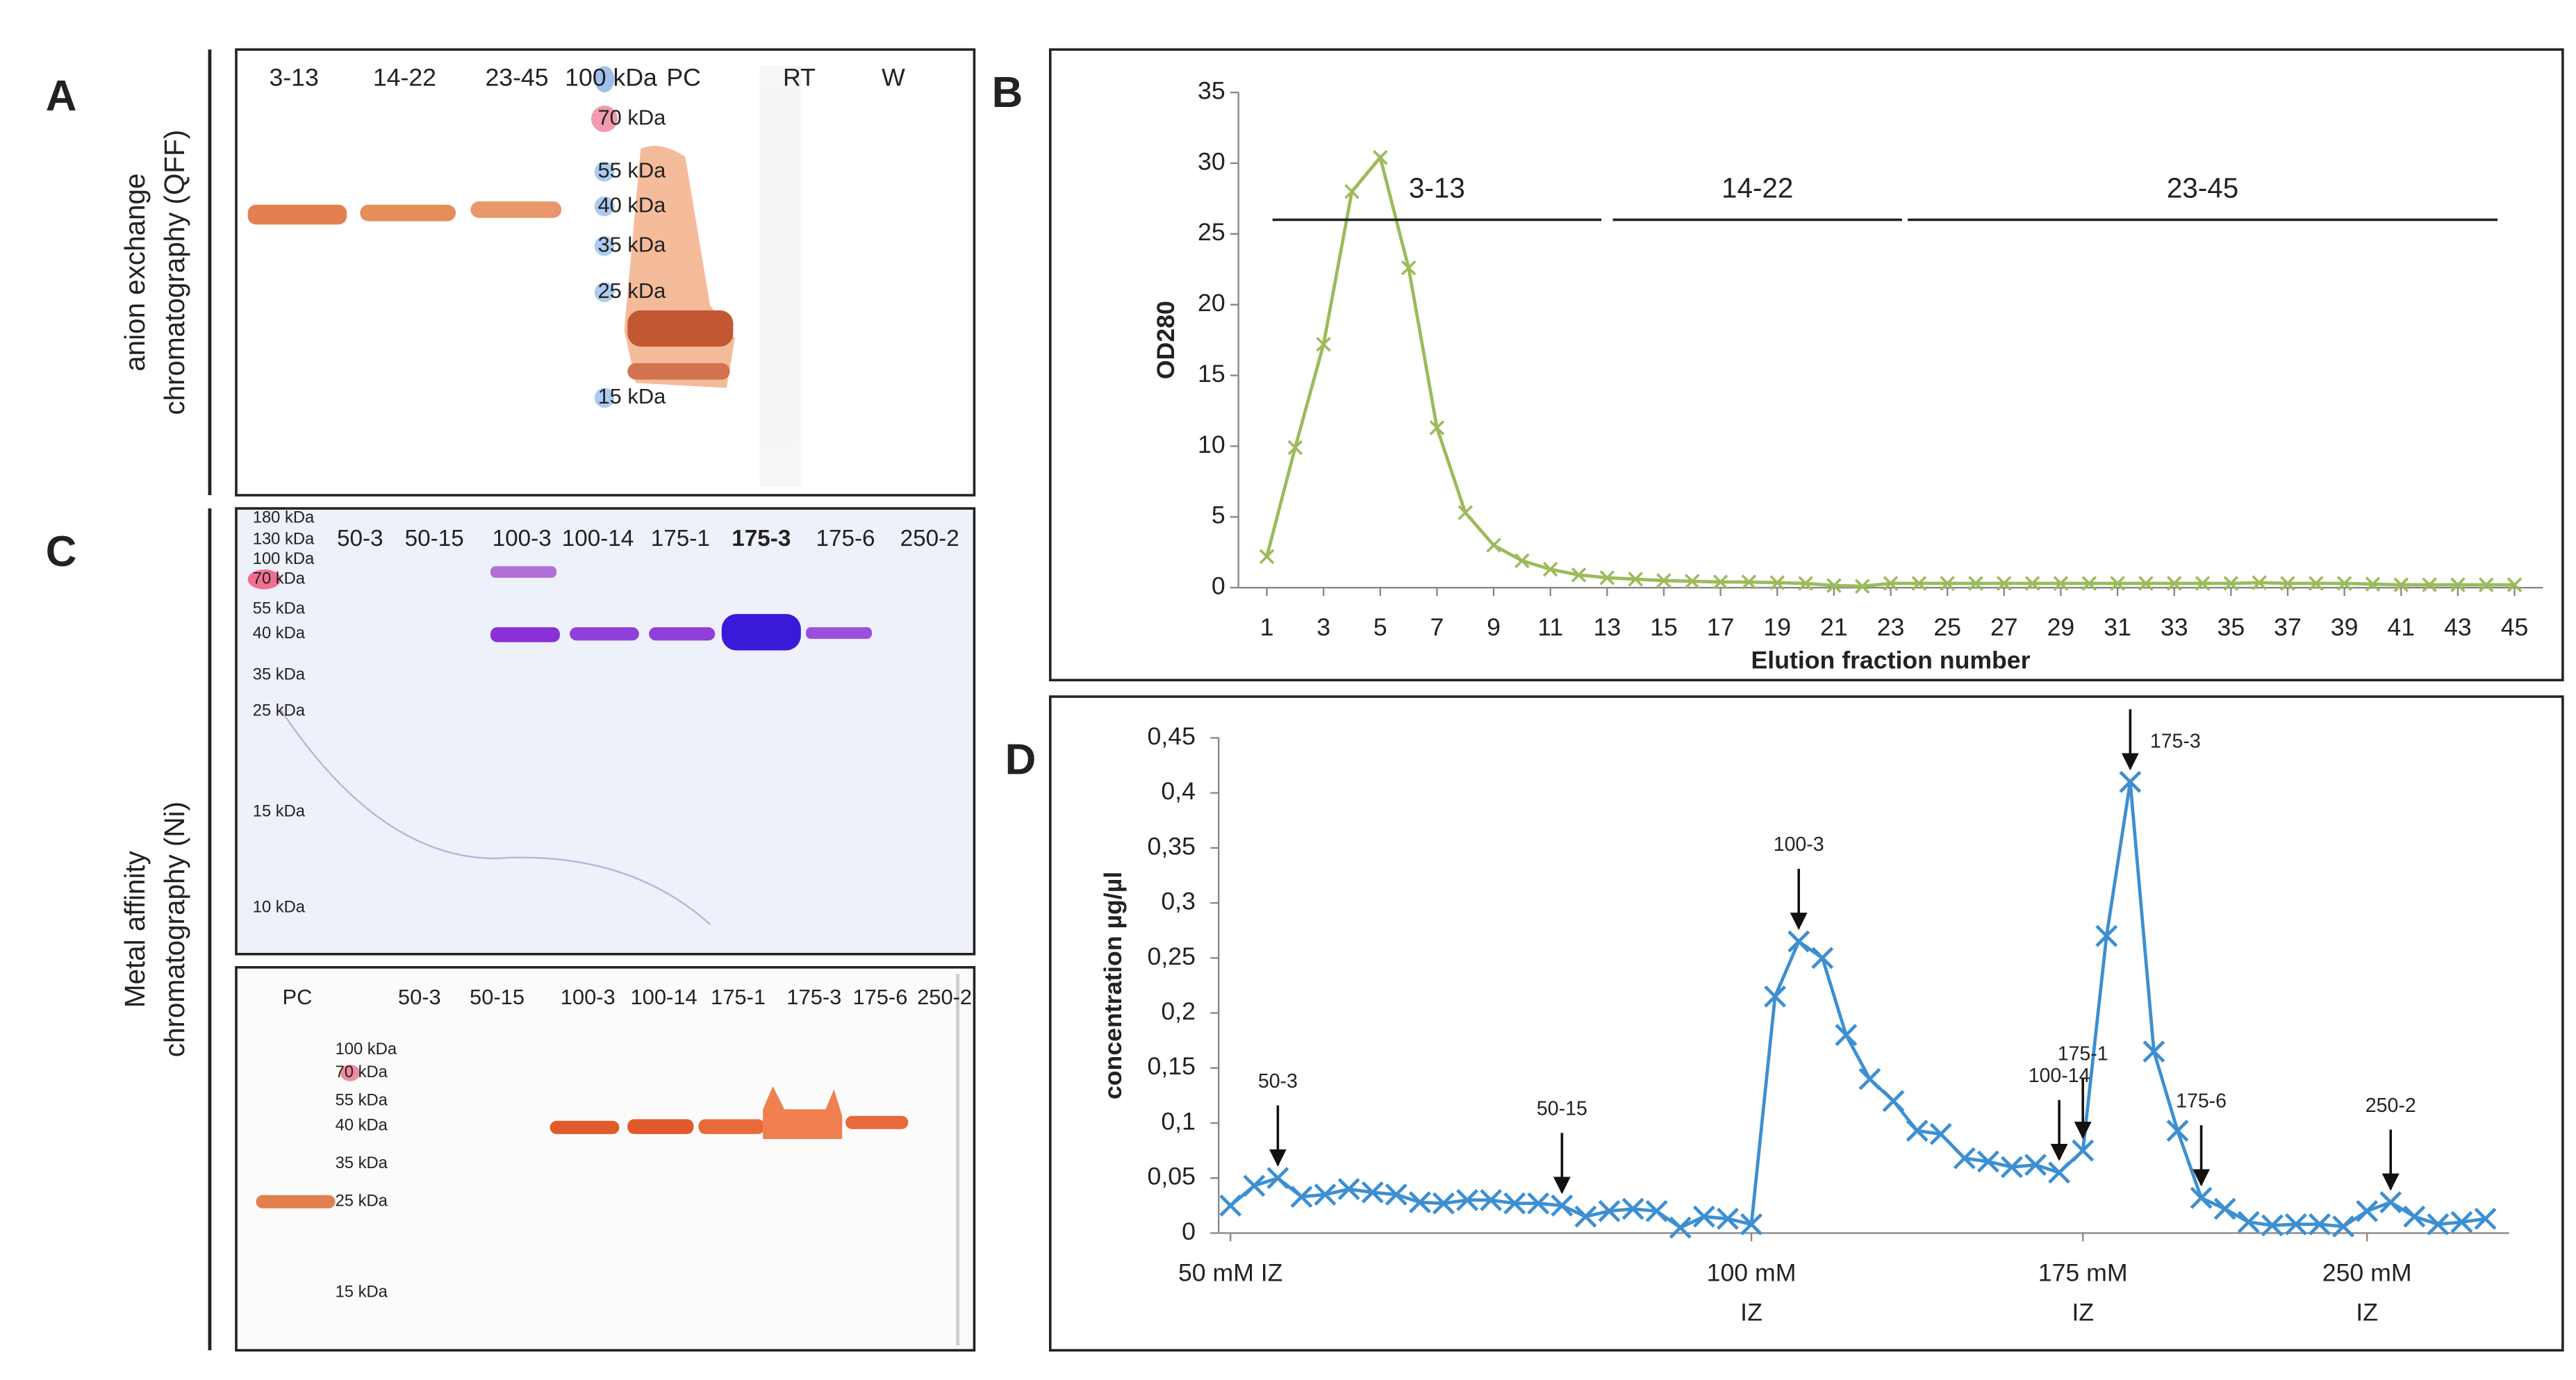 Image resolution: width=2576 pixels, height=1380 pixels. Describe the element at coordinates (1211, 303) in the screenshot. I see `y-tick-label: 20` at that location.